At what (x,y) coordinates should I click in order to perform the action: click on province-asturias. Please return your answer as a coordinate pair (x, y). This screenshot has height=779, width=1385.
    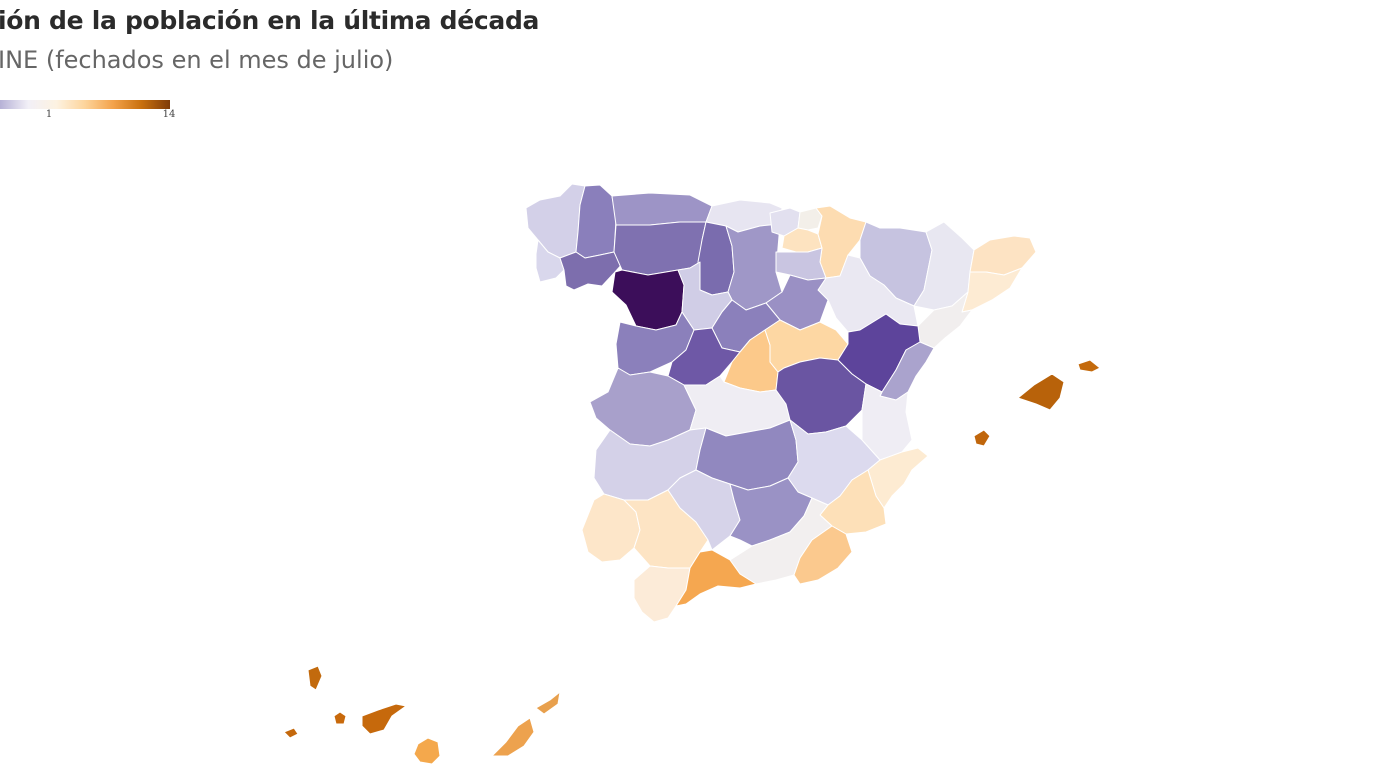
    Looking at the image, I should click on (662, 209).